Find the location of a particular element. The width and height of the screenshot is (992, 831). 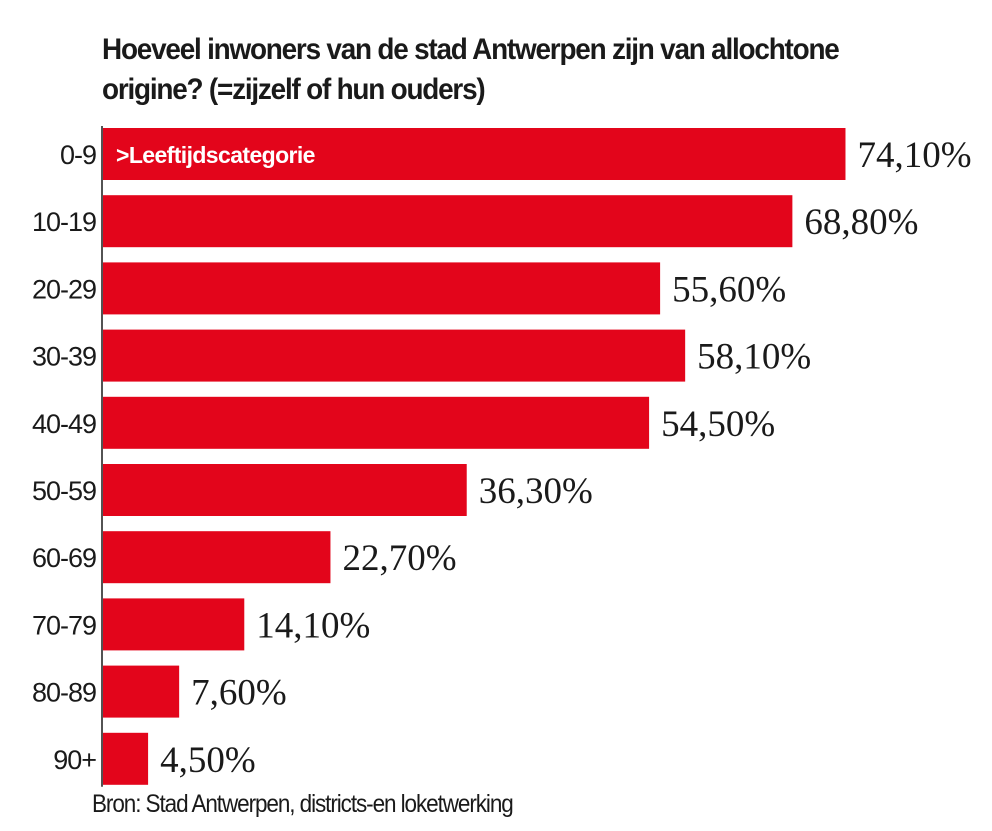

category-tick-label: 10-19 is located at coordinates (64, 222).